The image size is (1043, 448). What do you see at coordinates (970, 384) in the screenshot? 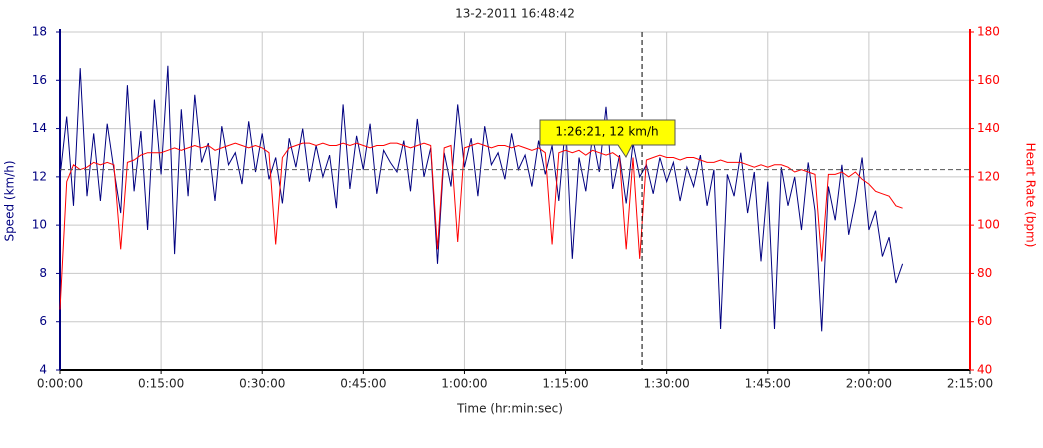
I see `x-tick-label: 2:15:00` at bounding box center [970, 384].